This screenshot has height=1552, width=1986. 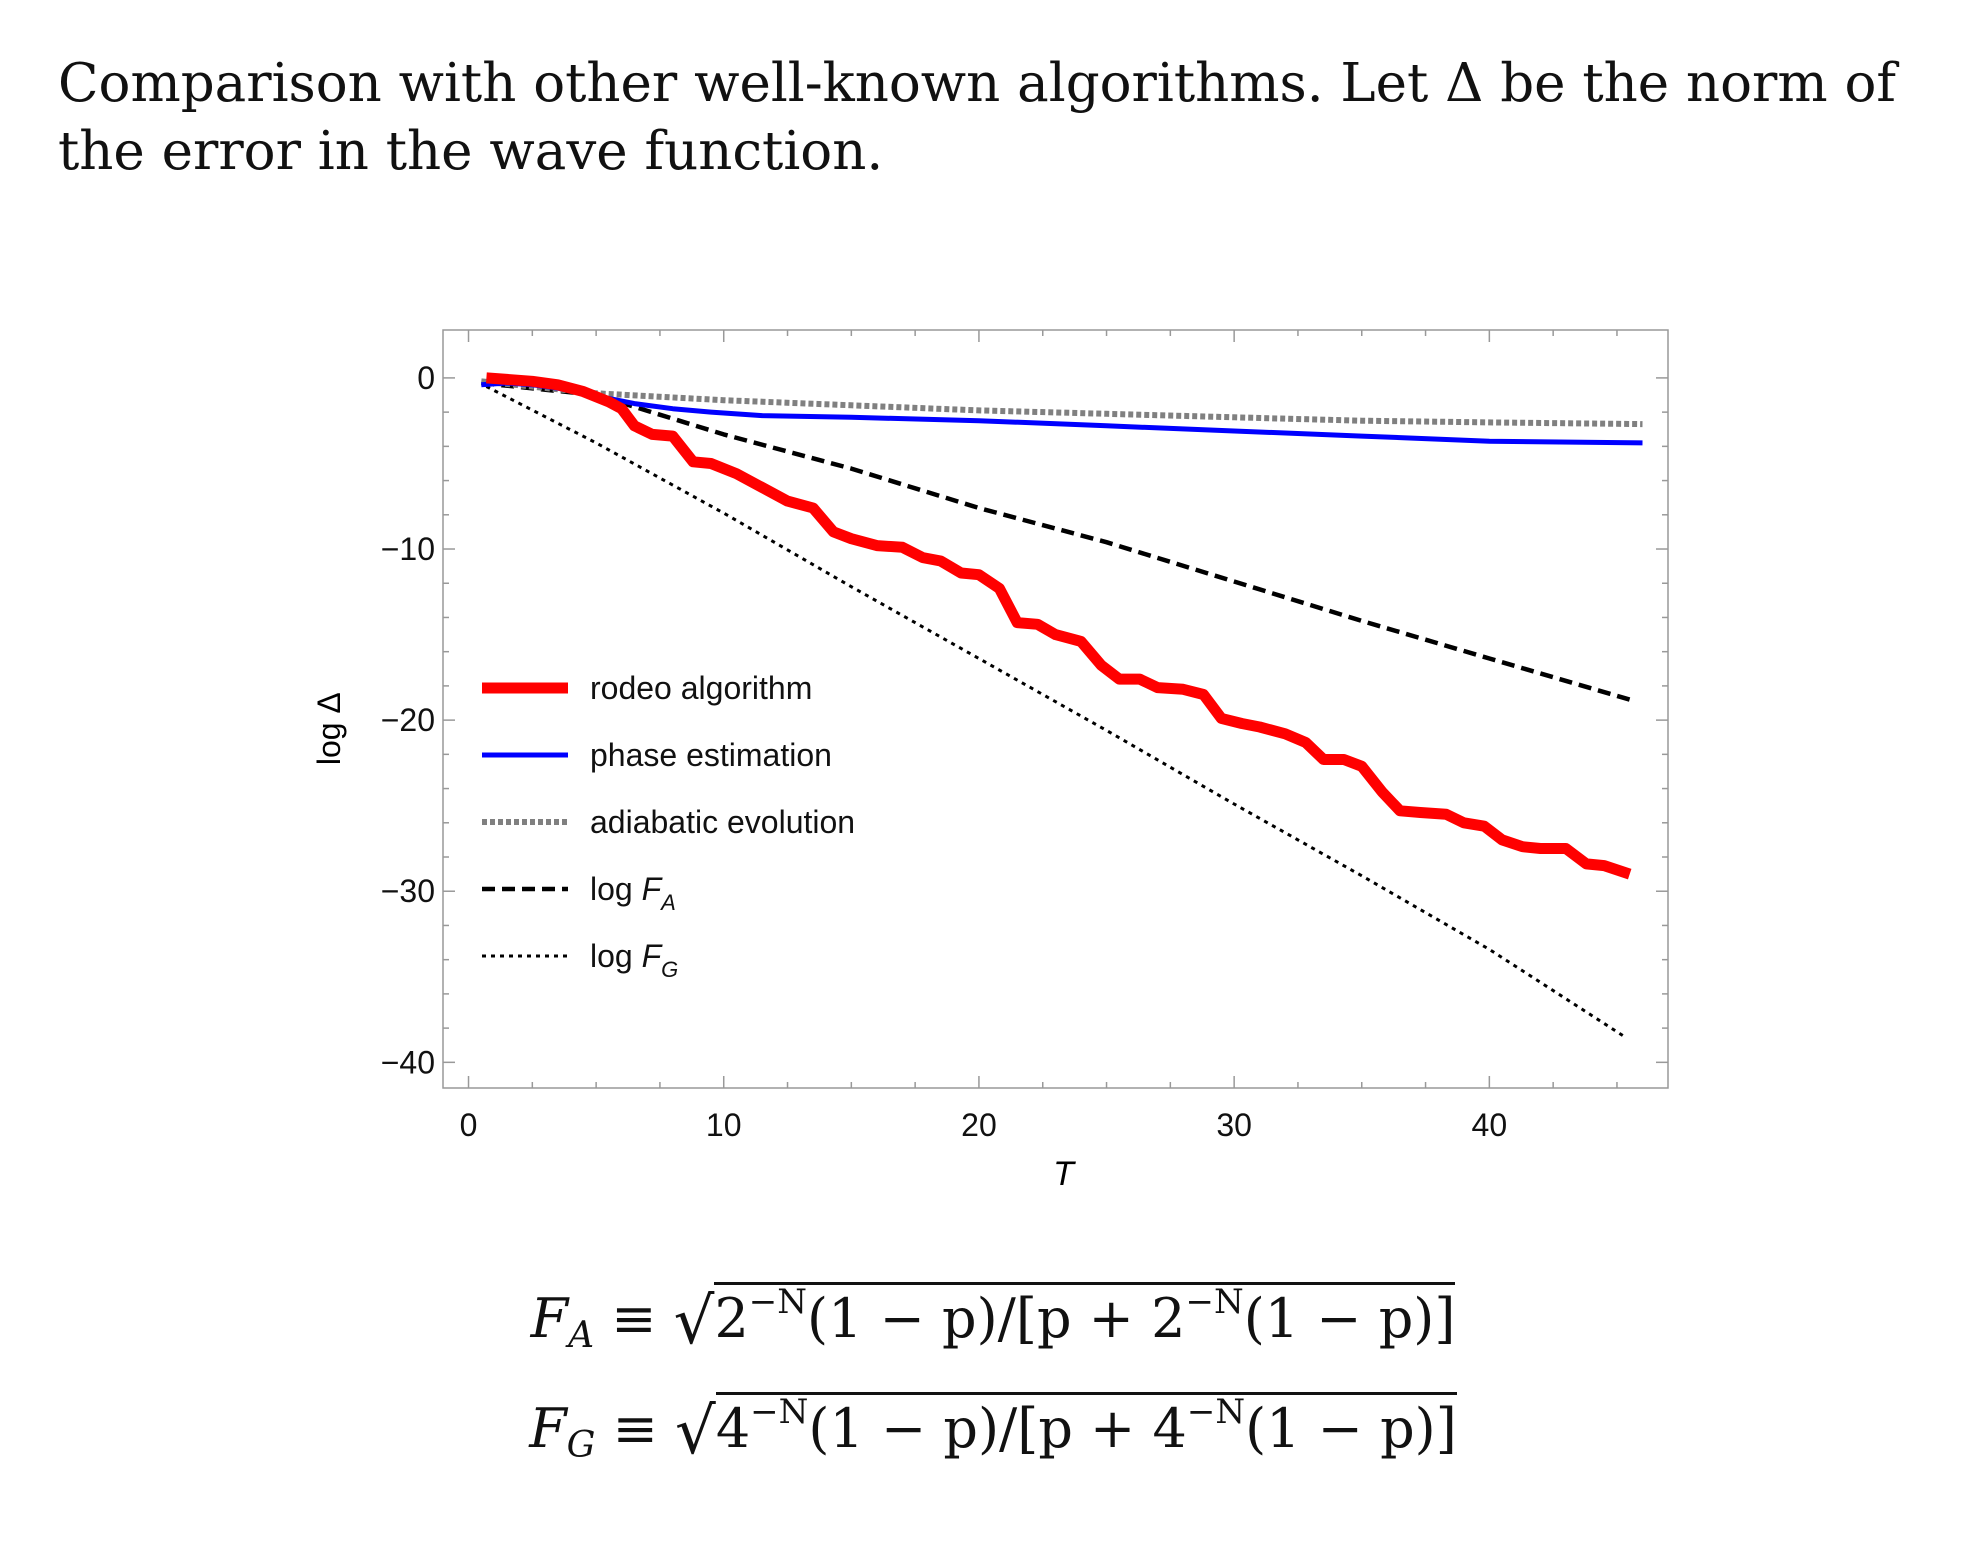 I want to click on x-tick-label: 20, so click(x=979, y=1125).